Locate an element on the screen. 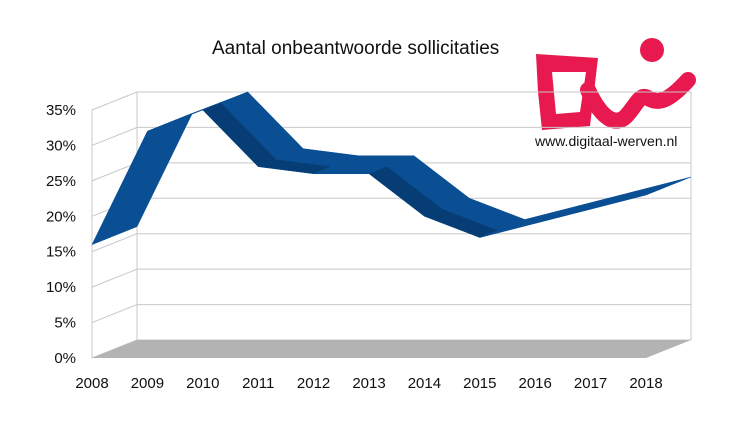  y-tick-label: 20% is located at coordinates (61, 216).